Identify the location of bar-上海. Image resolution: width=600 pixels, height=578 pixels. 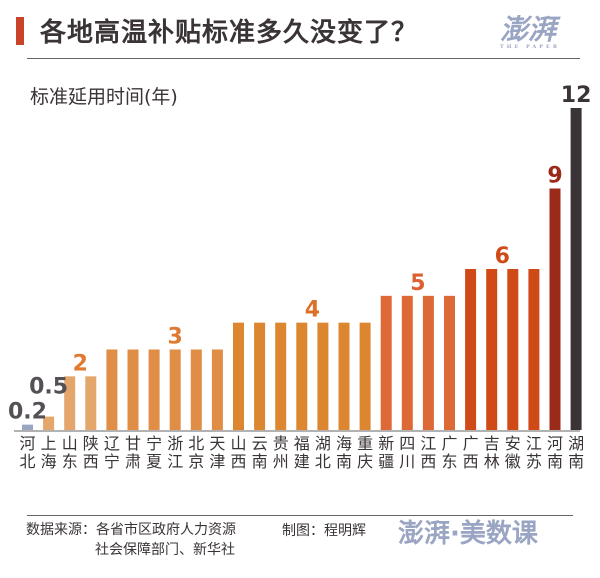
(49, 423).